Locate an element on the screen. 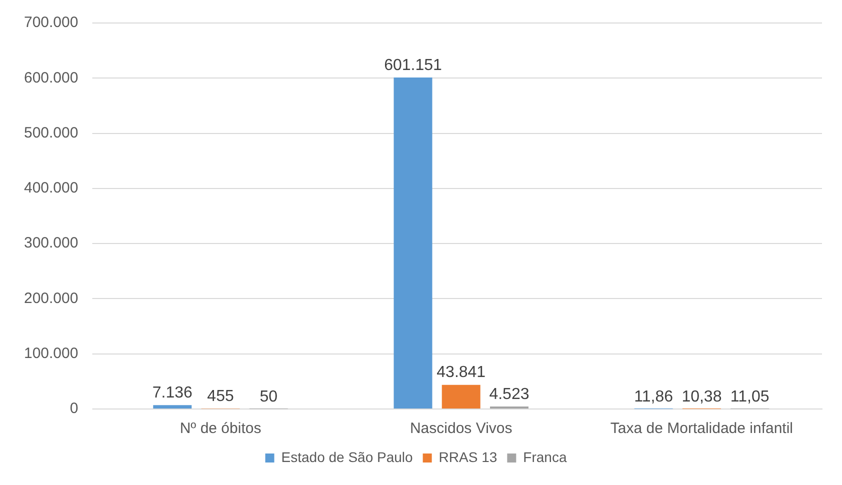  data-label: 11,05 is located at coordinates (750, 397).